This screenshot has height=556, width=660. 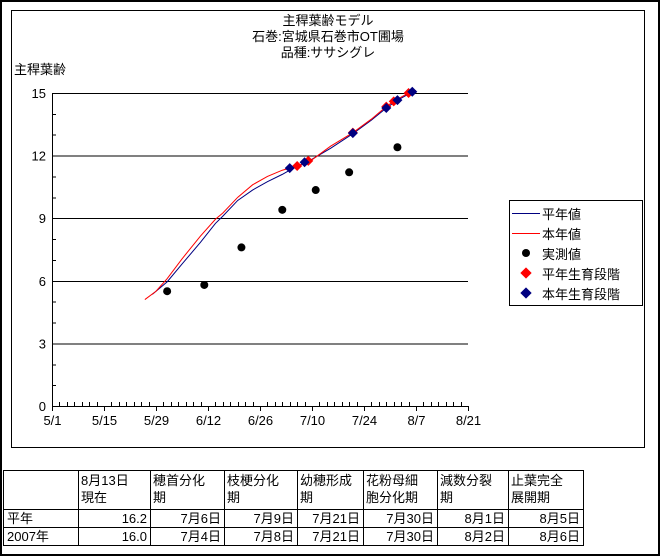 What do you see at coordinates (187, 518) in the screenshot?
I see `table-cell: 7月6日` at bounding box center [187, 518].